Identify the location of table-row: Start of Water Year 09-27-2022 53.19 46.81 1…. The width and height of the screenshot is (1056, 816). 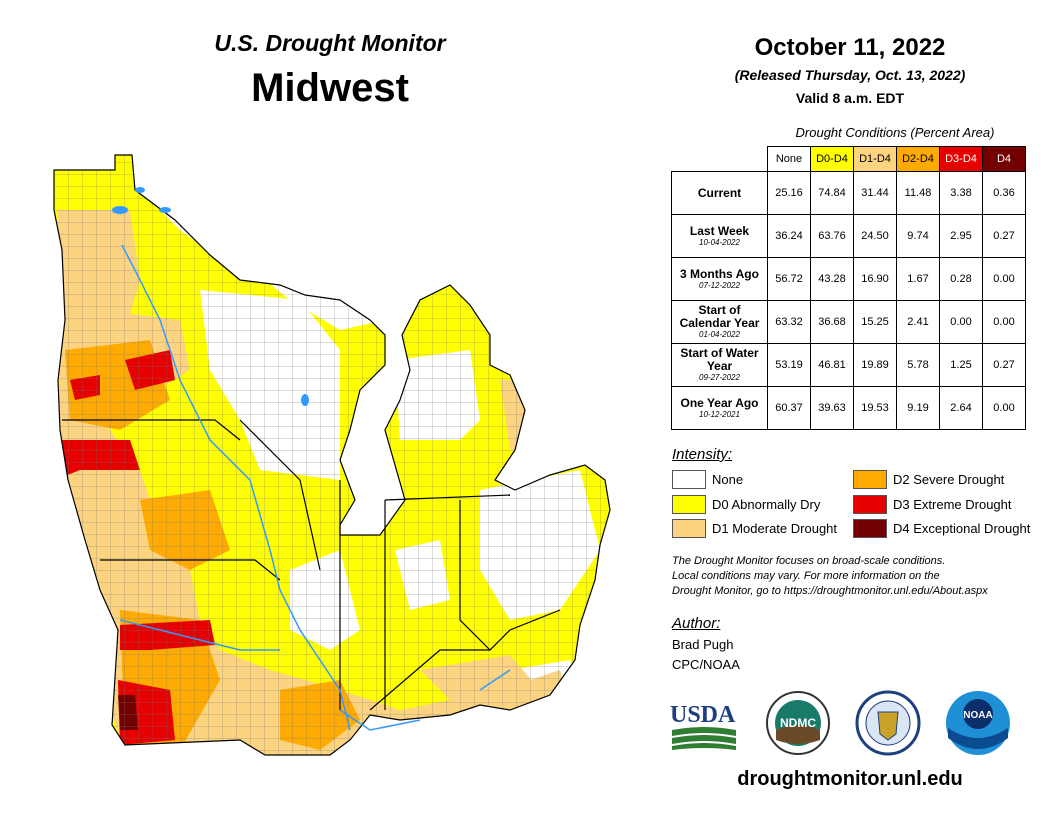
(848, 365).